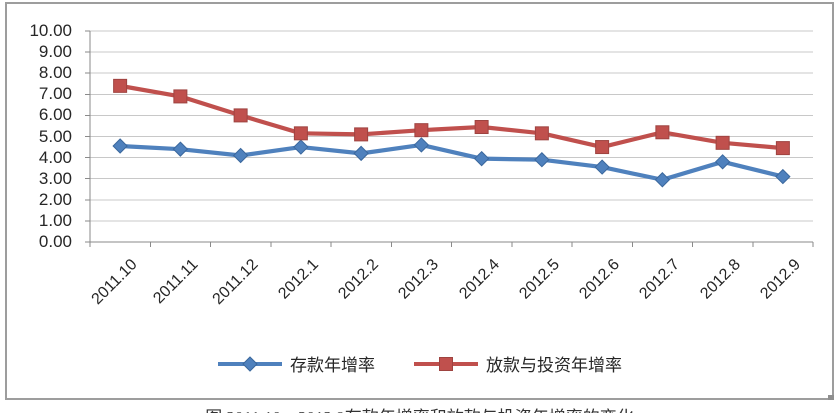 Image resolution: width=839 pixels, height=413 pixels. What do you see at coordinates (55, 52) in the screenshot?
I see `y-tick-label: 9.00` at bounding box center [55, 52].